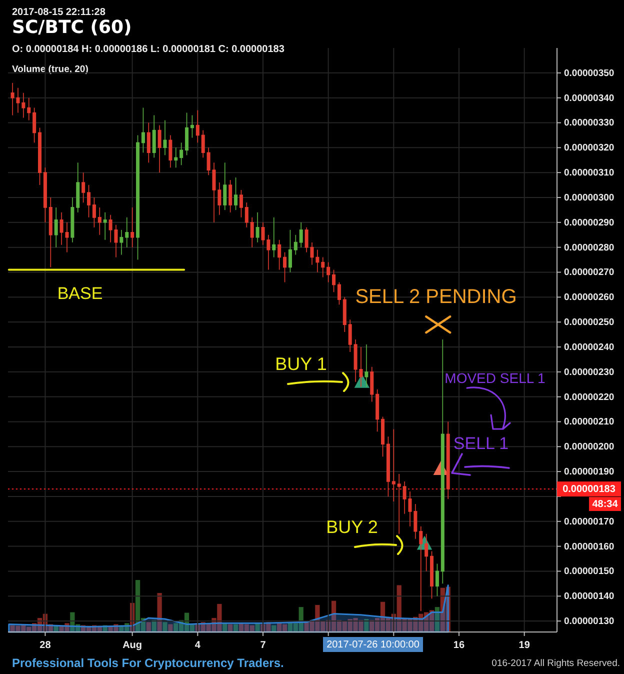  Describe the element at coordinates (589, 222) in the screenshot. I see `y-tick-label: 0.00000290` at that location.